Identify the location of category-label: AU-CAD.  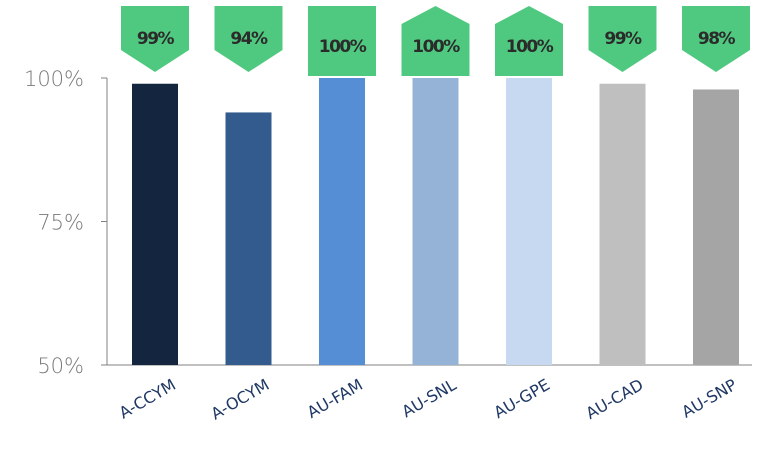
(615, 399).